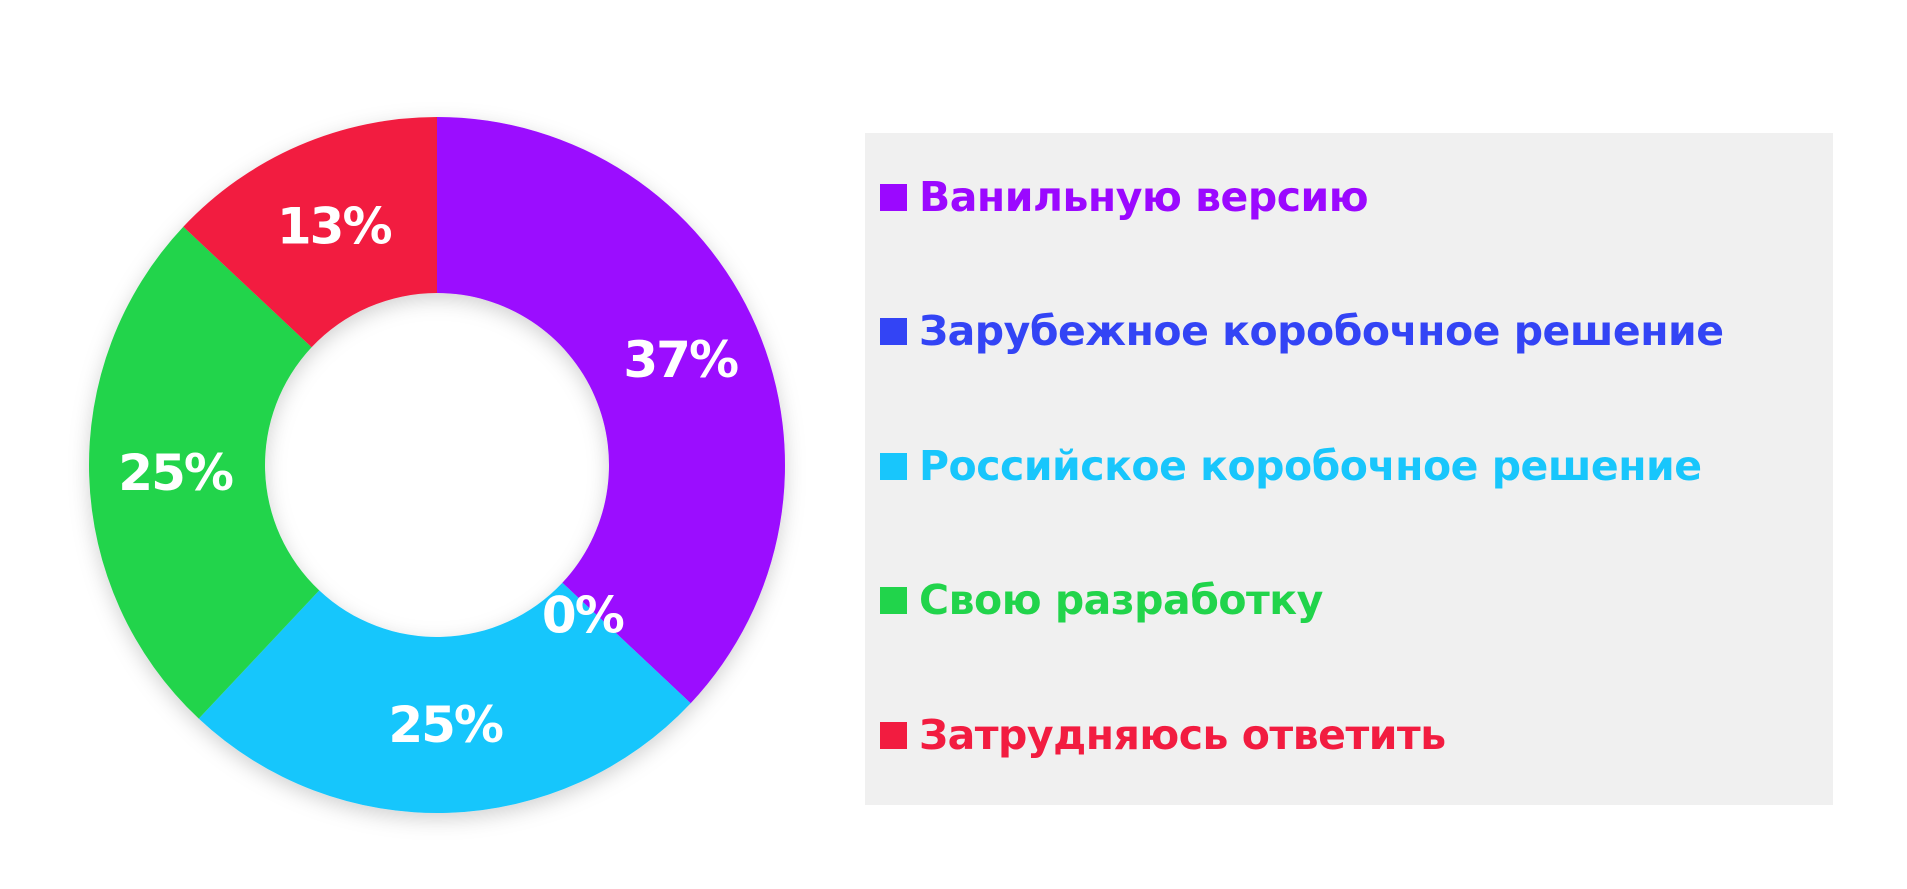 The height and width of the screenshot is (889, 1907). Describe the element at coordinates (1144, 197) in the screenshot. I see `legend-label: Ванильную версию` at that location.